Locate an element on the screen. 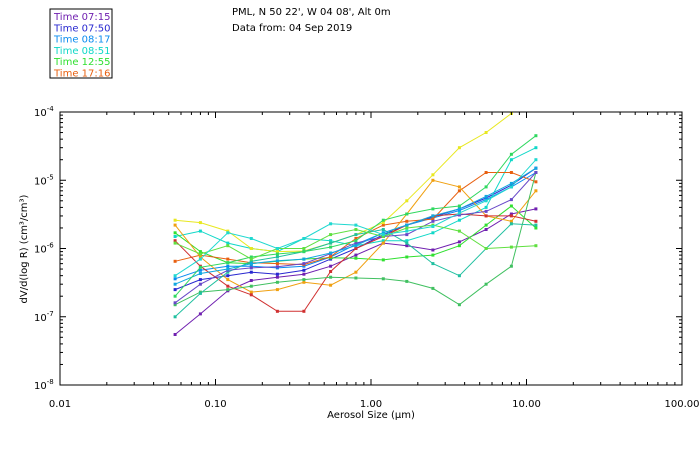 Image resolution: width=700 pixels, height=450 pixels. x-axis-label: Aerosol Size (μm) is located at coordinates (371, 415).